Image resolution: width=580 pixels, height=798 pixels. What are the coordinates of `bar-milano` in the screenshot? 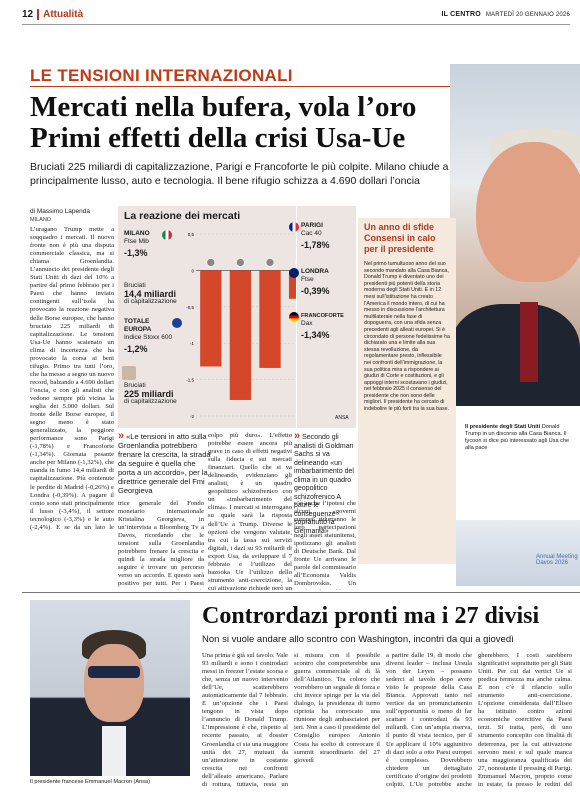 It's located at (211, 318).